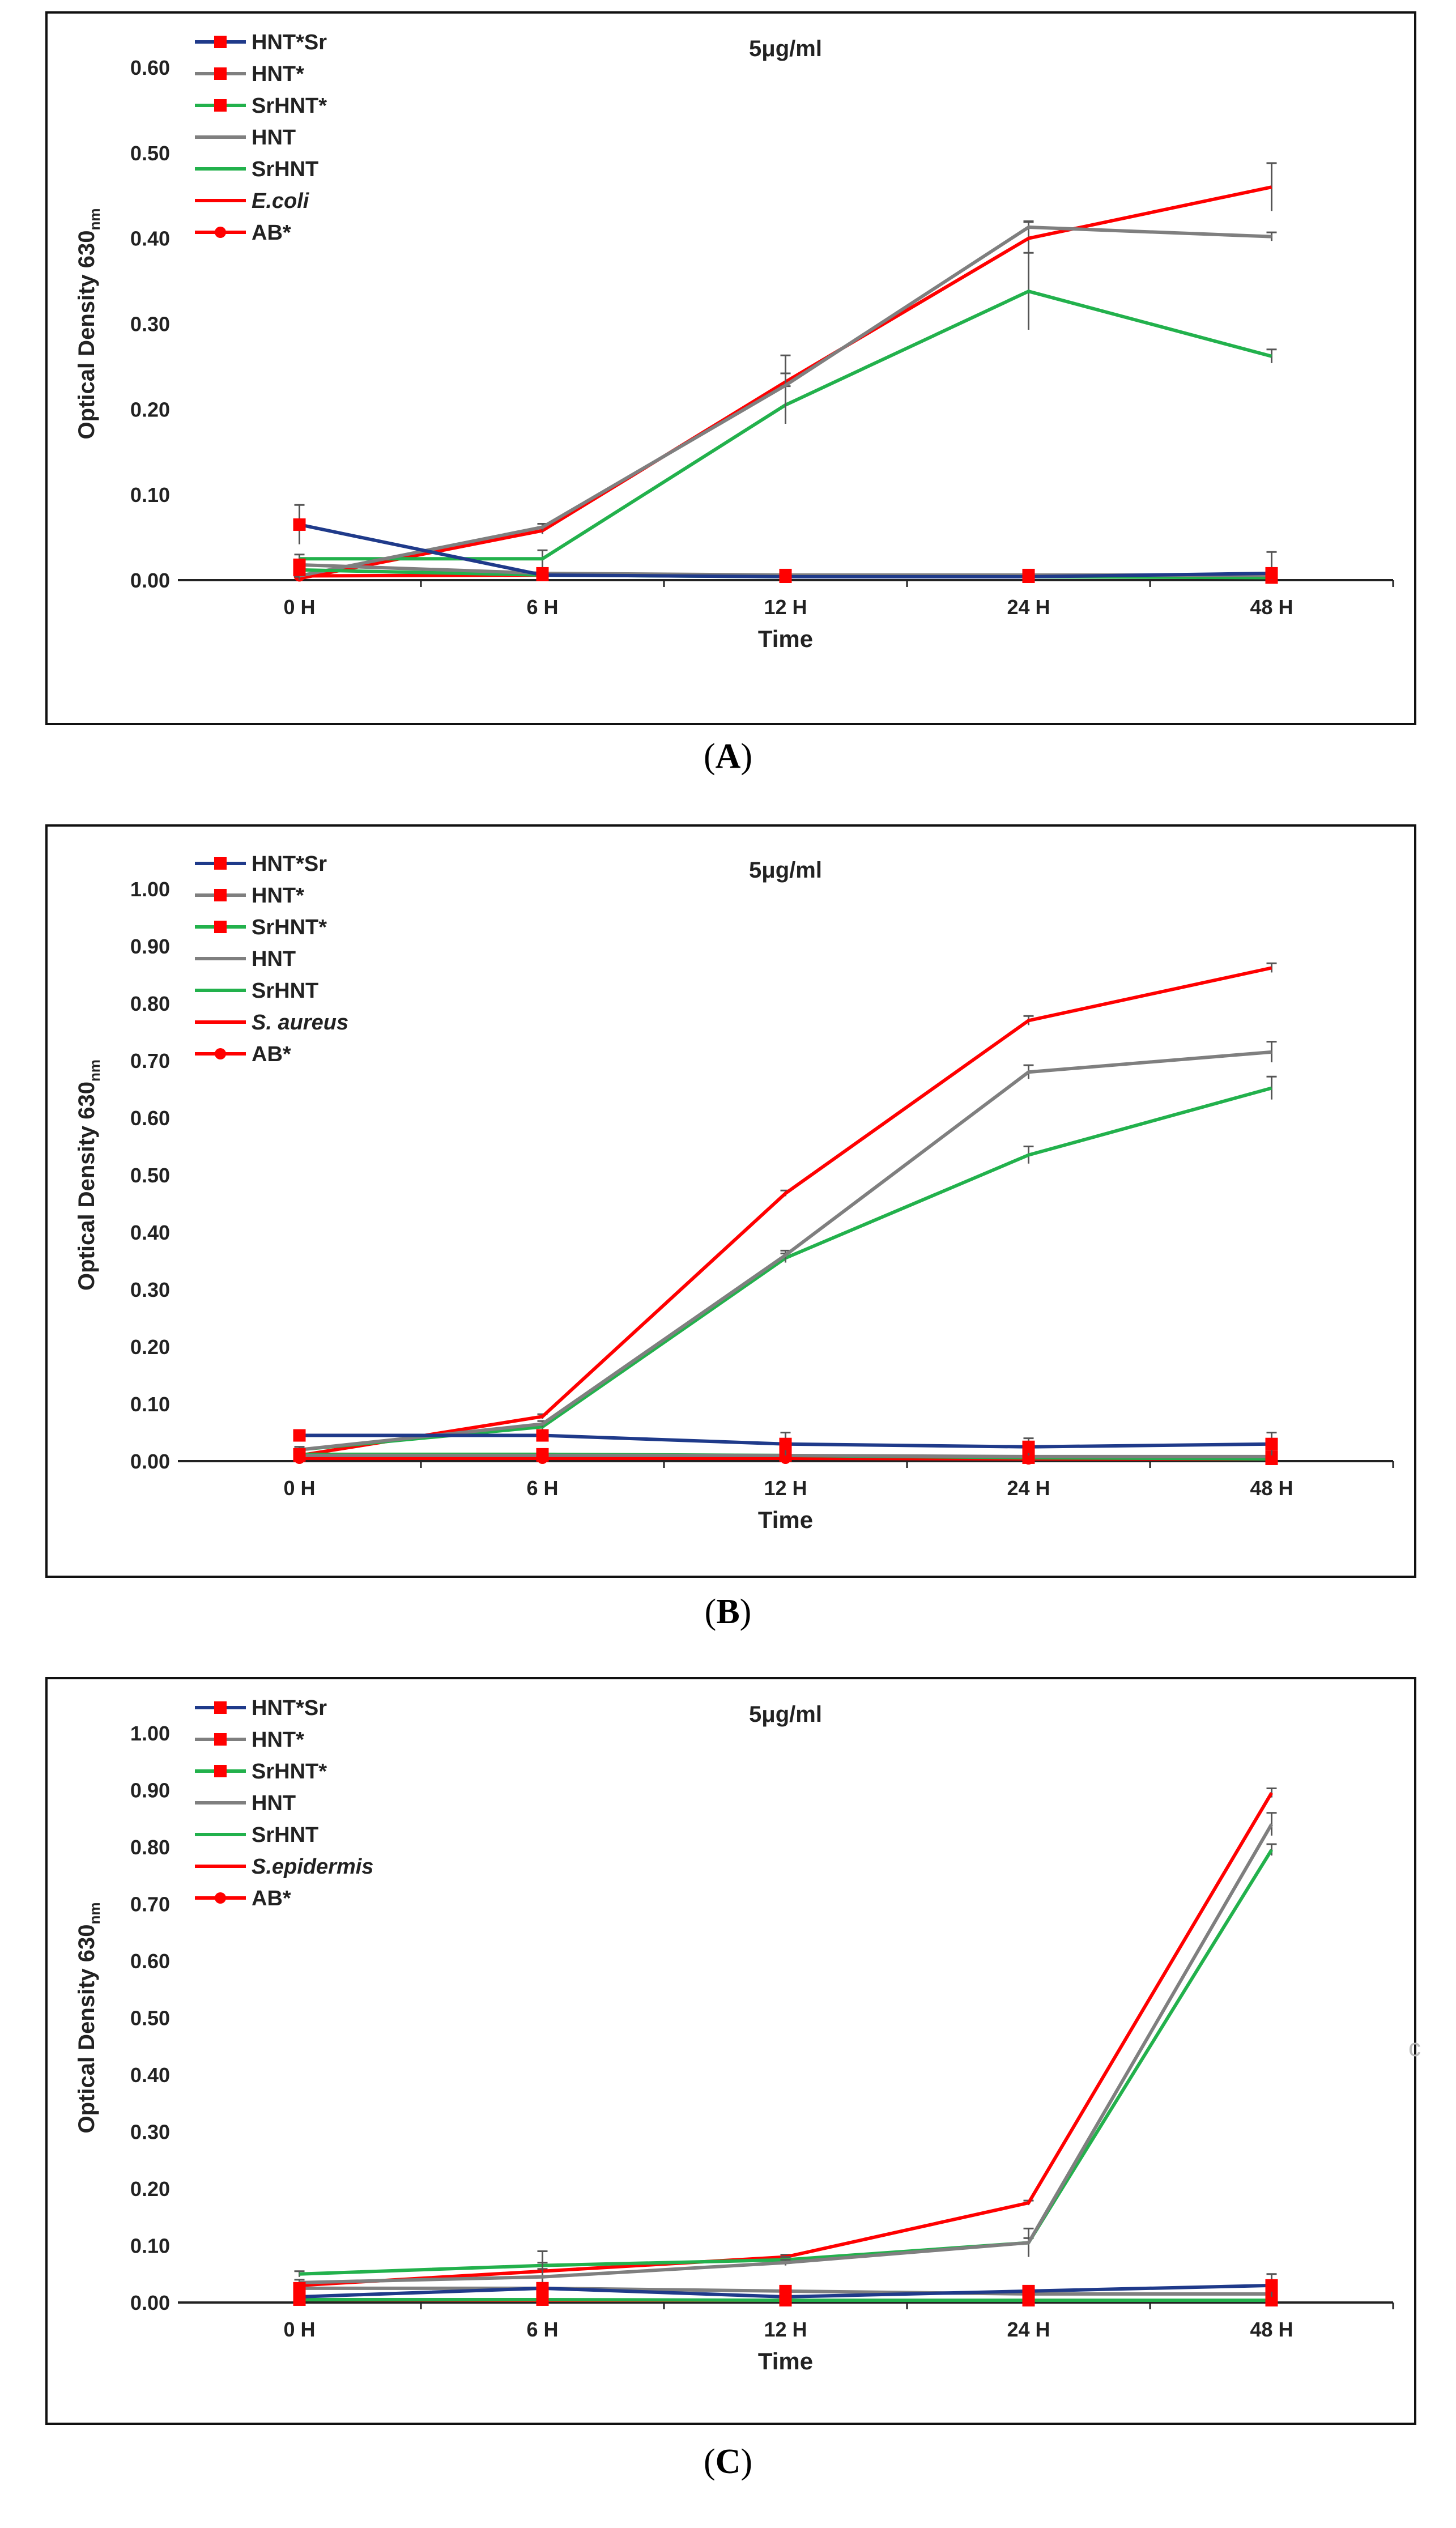 The image size is (1456, 2528). I want to click on caption-letter: A, so click(728, 756).